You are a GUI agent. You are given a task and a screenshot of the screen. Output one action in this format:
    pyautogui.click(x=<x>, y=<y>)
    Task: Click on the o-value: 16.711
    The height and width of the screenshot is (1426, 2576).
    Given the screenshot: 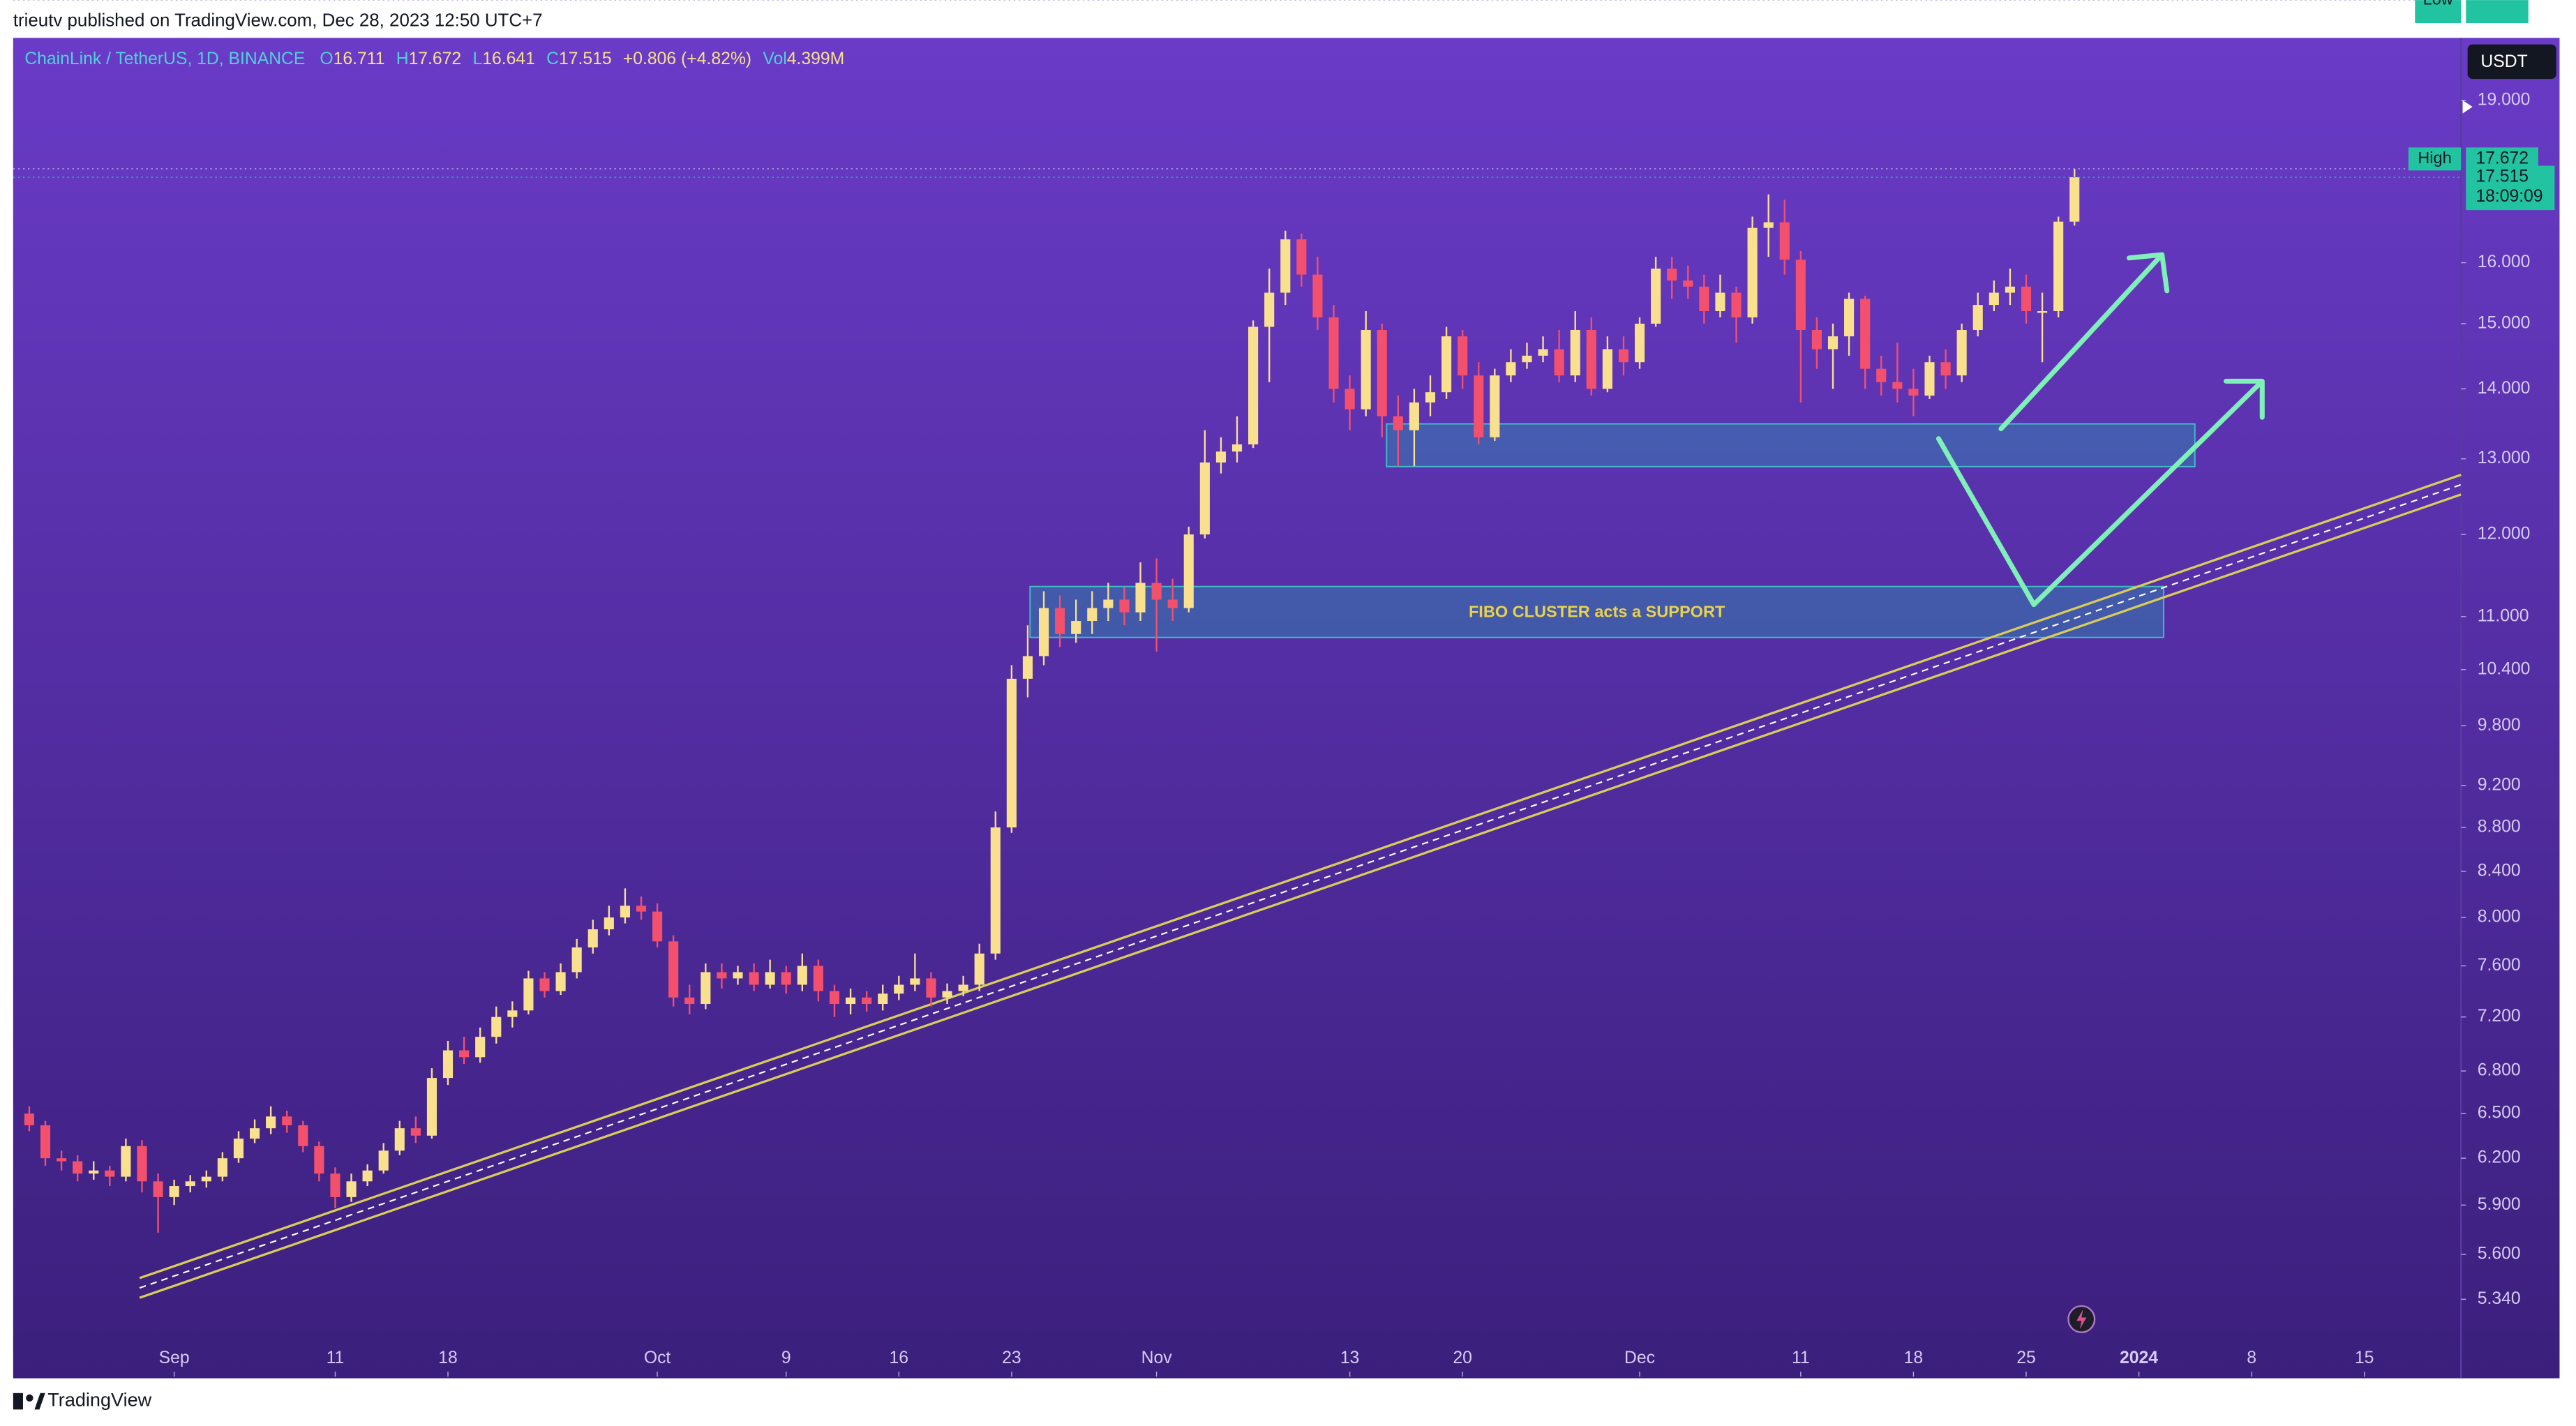 What is the action you would take?
    pyautogui.click(x=359, y=58)
    